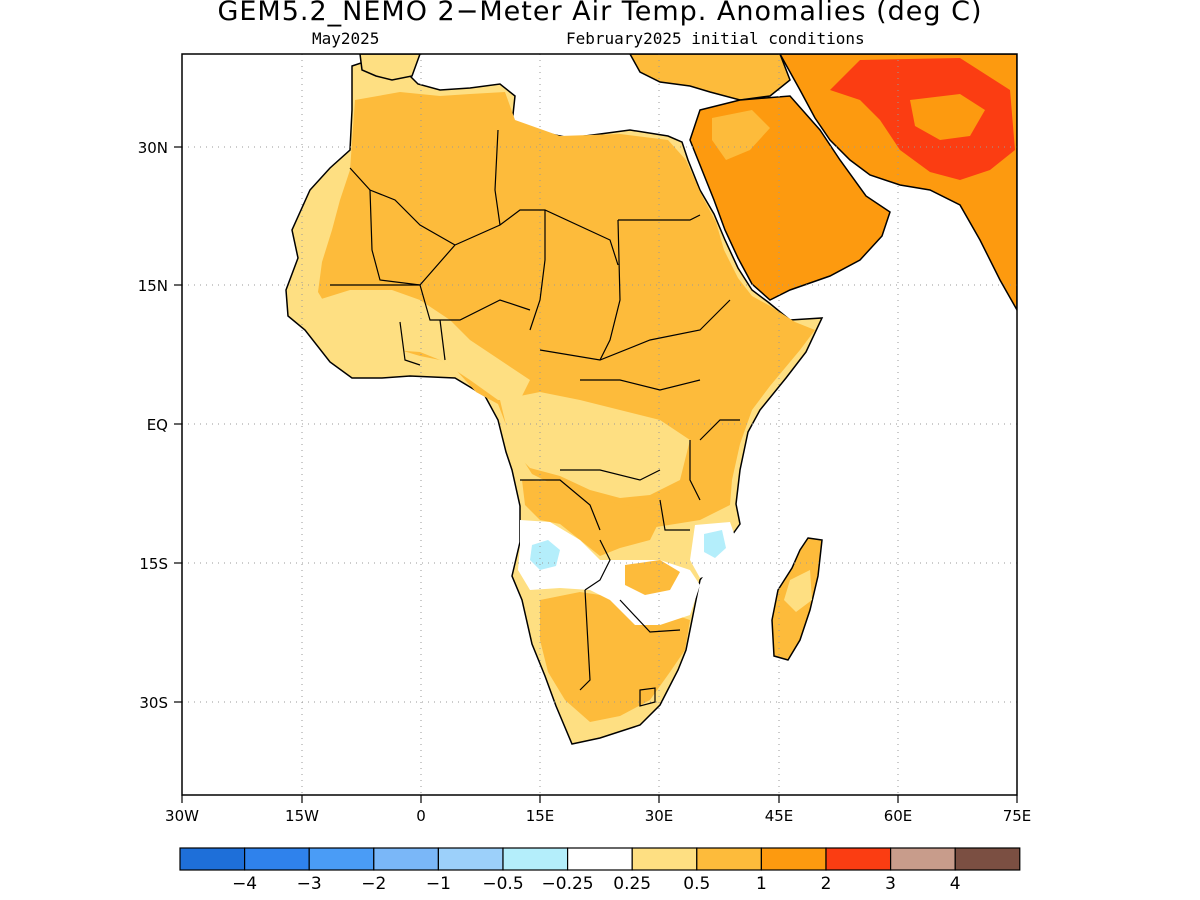 The width and height of the screenshot is (1200, 900). What do you see at coordinates (761, 884) in the screenshot?
I see `colorbar-label: 1` at bounding box center [761, 884].